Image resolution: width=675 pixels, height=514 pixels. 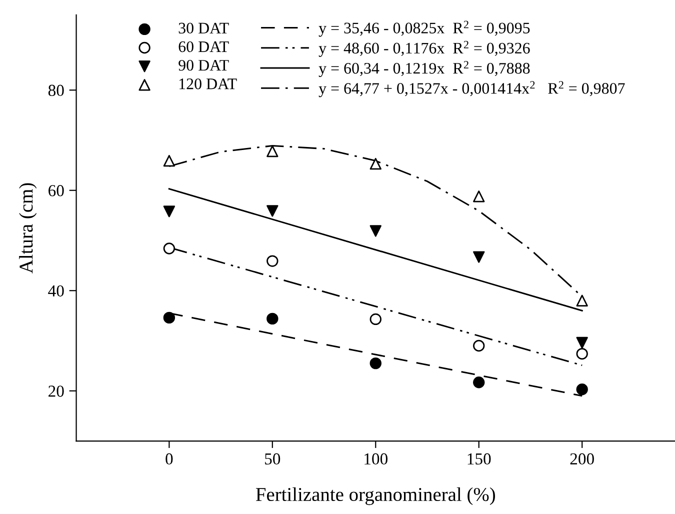 I want to click on legend-label: y = 48,60 - 0,1176x R$^{2}$ = 0,9326, so click(x=424, y=48).